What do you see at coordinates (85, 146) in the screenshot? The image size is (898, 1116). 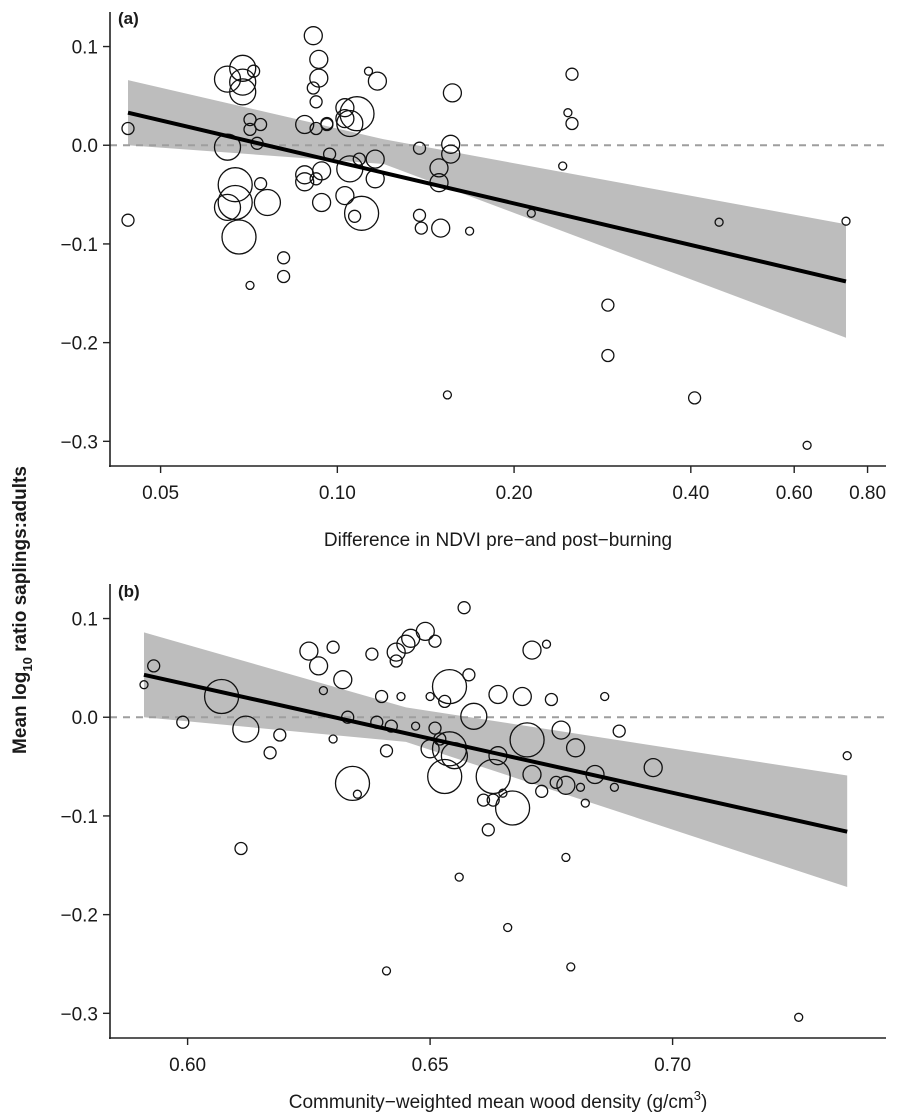 I see `y-tick-label: 0.0` at bounding box center [85, 146].